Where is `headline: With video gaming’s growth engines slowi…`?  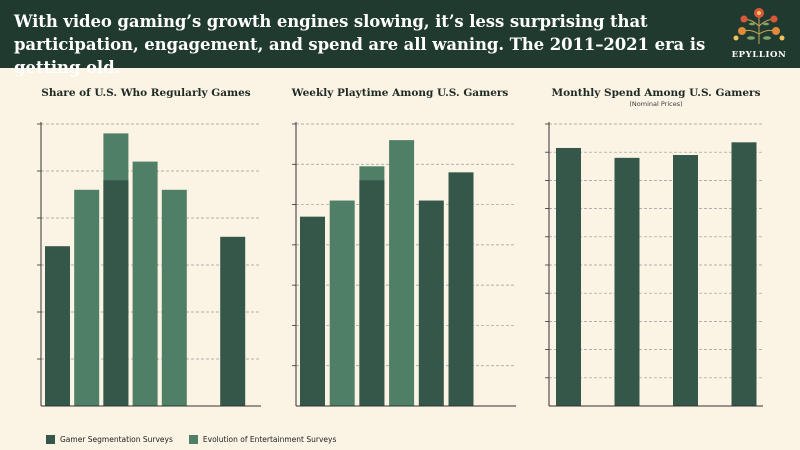 headline: With video gaming’s growth engines slowi… is located at coordinates (360, 44).